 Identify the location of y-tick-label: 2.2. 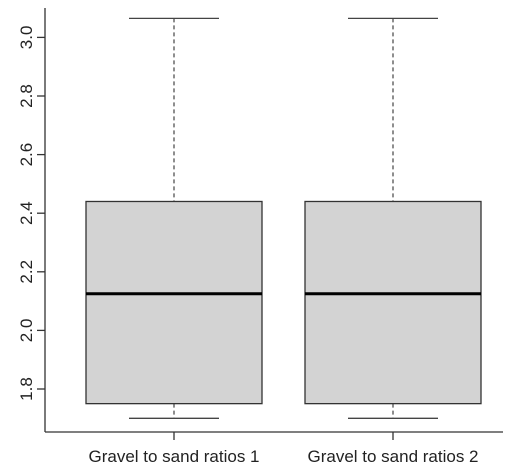
(26, 272).